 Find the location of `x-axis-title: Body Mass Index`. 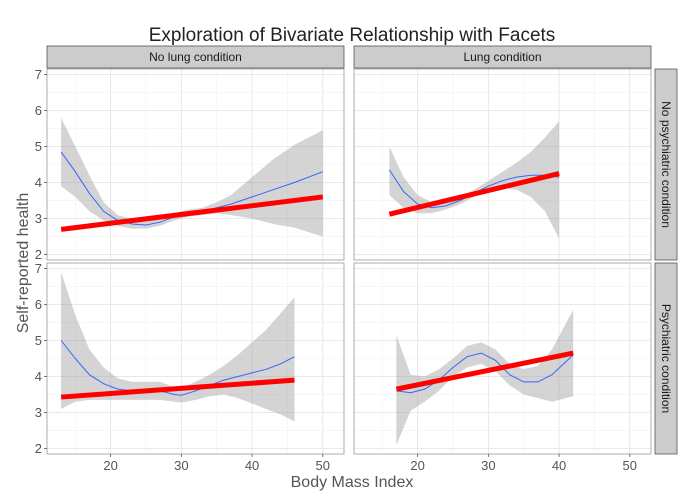

x-axis-title: Body Mass Index is located at coordinates (352, 482).